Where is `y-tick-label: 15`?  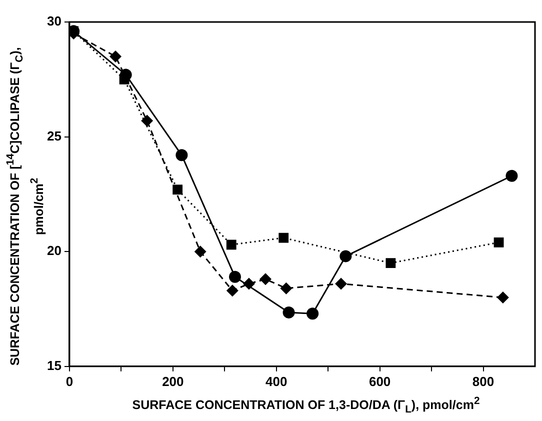 y-tick-label: 15 is located at coordinates (54, 365).